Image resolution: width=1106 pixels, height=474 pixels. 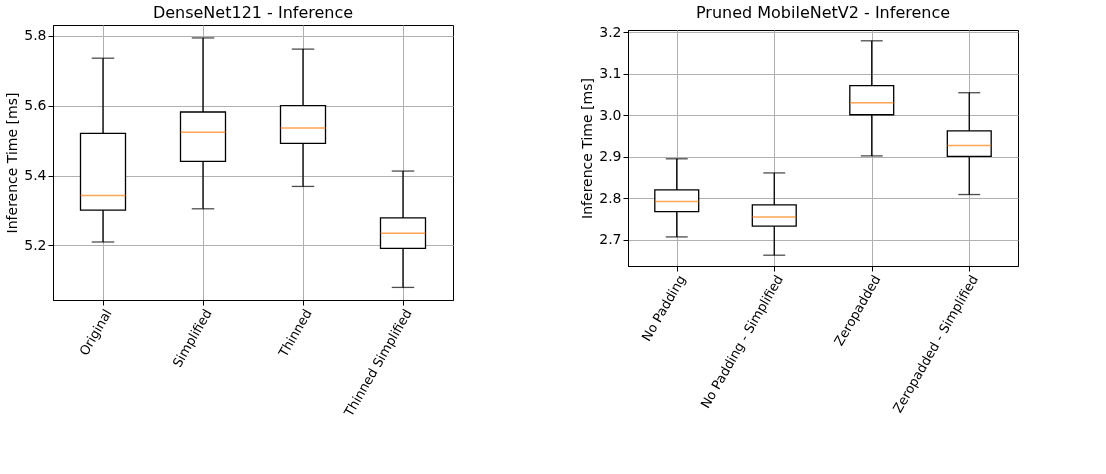 What do you see at coordinates (610, 239) in the screenshot?
I see `y-tick-label: 2.7` at bounding box center [610, 239].